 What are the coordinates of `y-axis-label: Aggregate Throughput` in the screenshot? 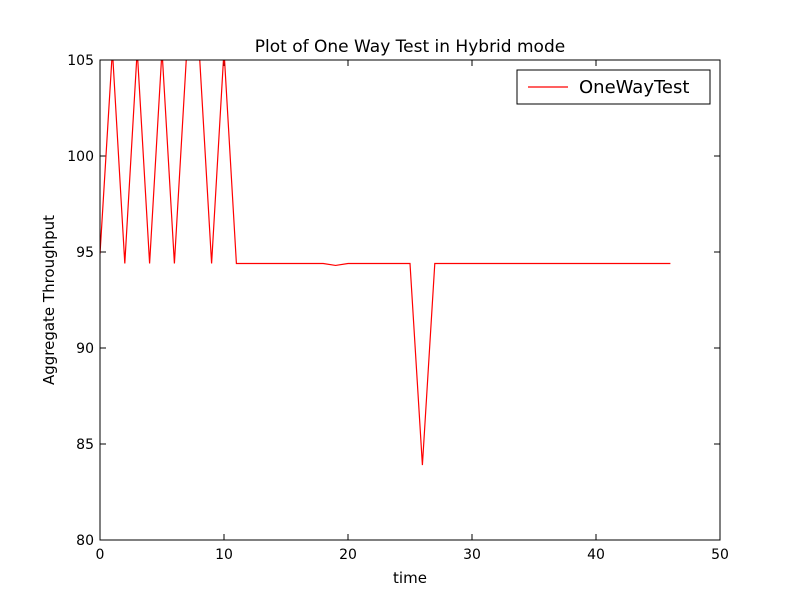 It's located at (49, 300).